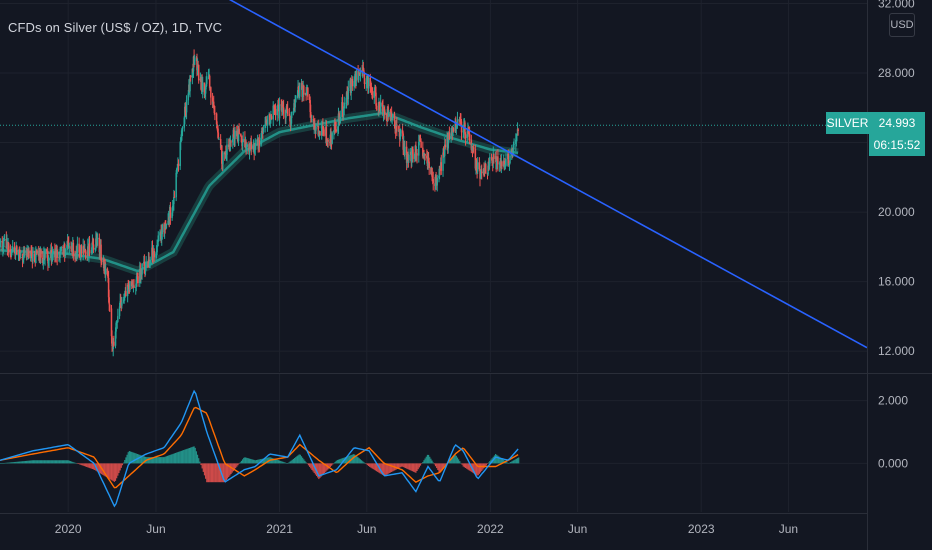  Describe the element at coordinates (896, 282) in the screenshot. I see `price-axis-tick-label: 16.000` at that location.